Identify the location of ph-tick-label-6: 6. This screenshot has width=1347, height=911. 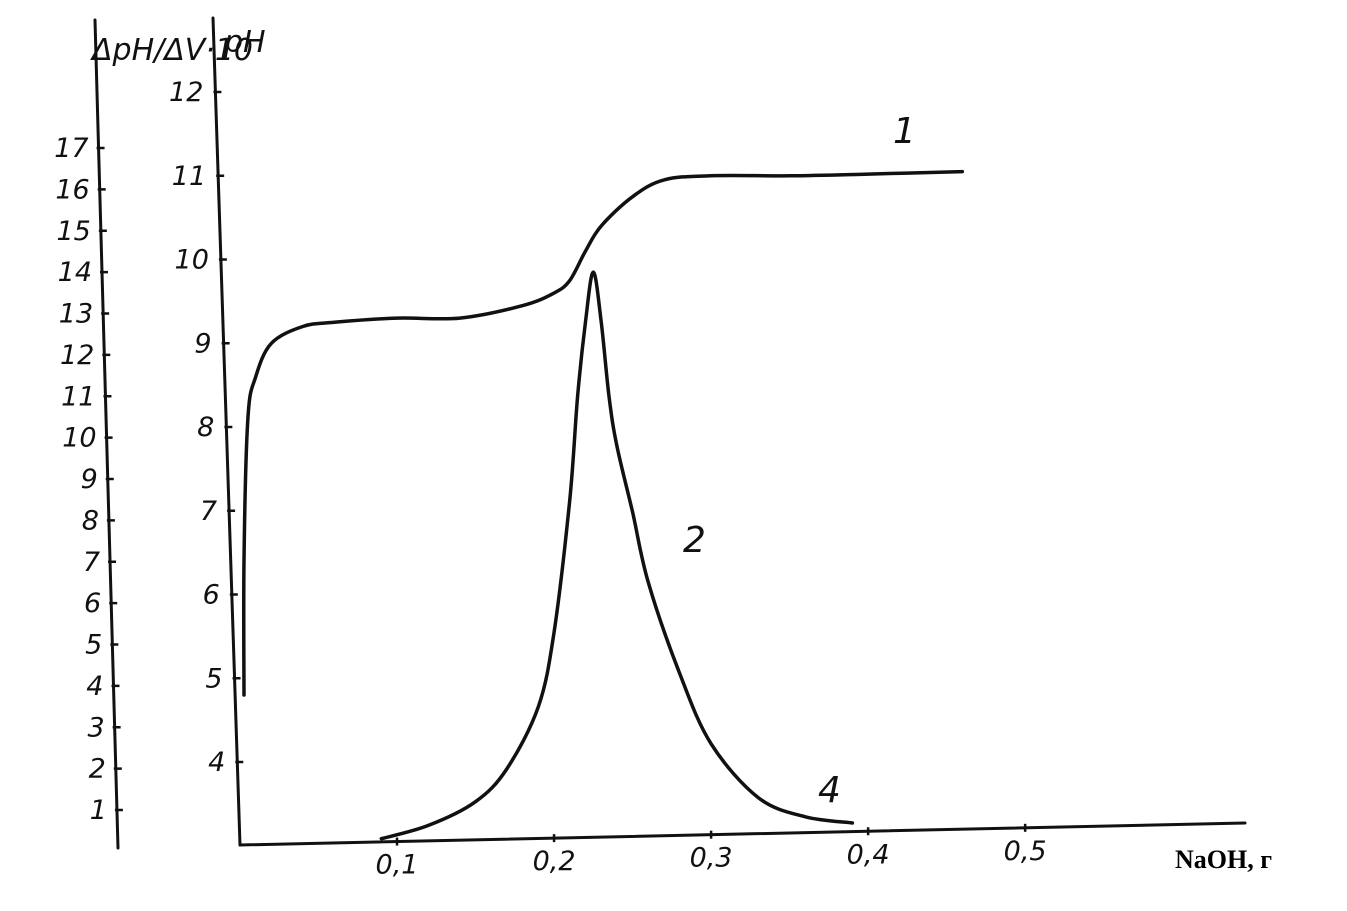
(211, 595).